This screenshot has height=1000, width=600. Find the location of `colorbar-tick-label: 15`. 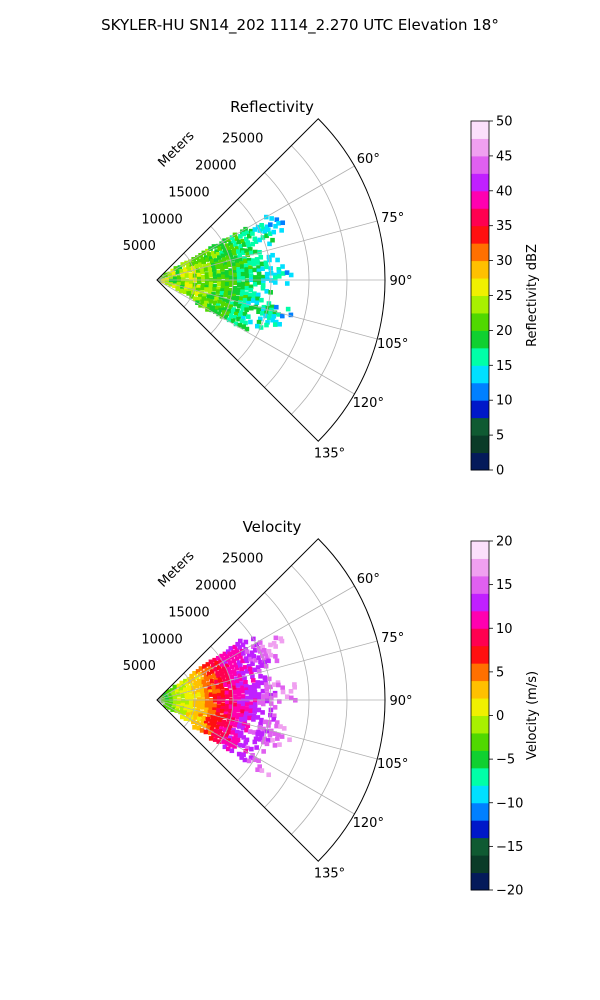

colorbar-tick-label: 15 is located at coordinates (504, 585).